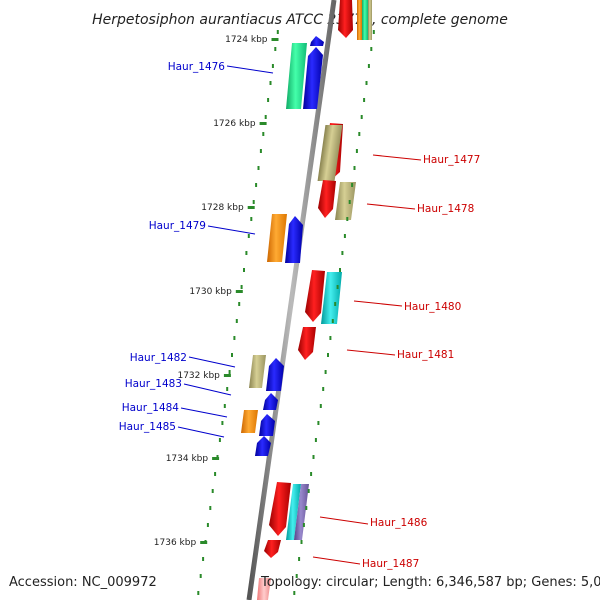 This screenshot has width=600, height=600. Describe the element at coordinates (270, 401) in the screenshot. I see `gene-haur-1483-arrow` at that location.